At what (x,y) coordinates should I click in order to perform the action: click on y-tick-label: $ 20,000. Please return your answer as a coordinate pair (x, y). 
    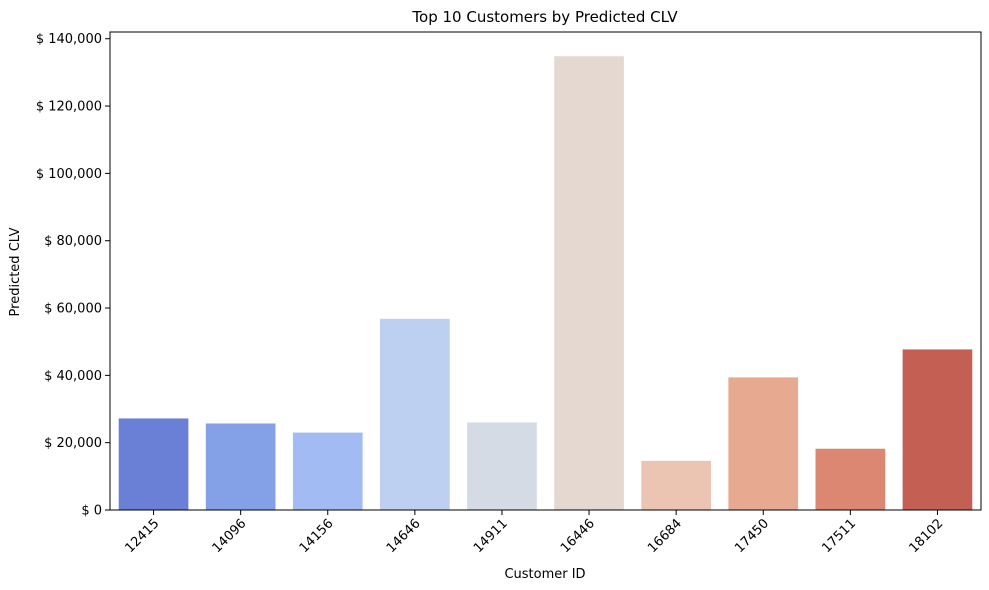
    Looking at the image, I should click on (73, 443).